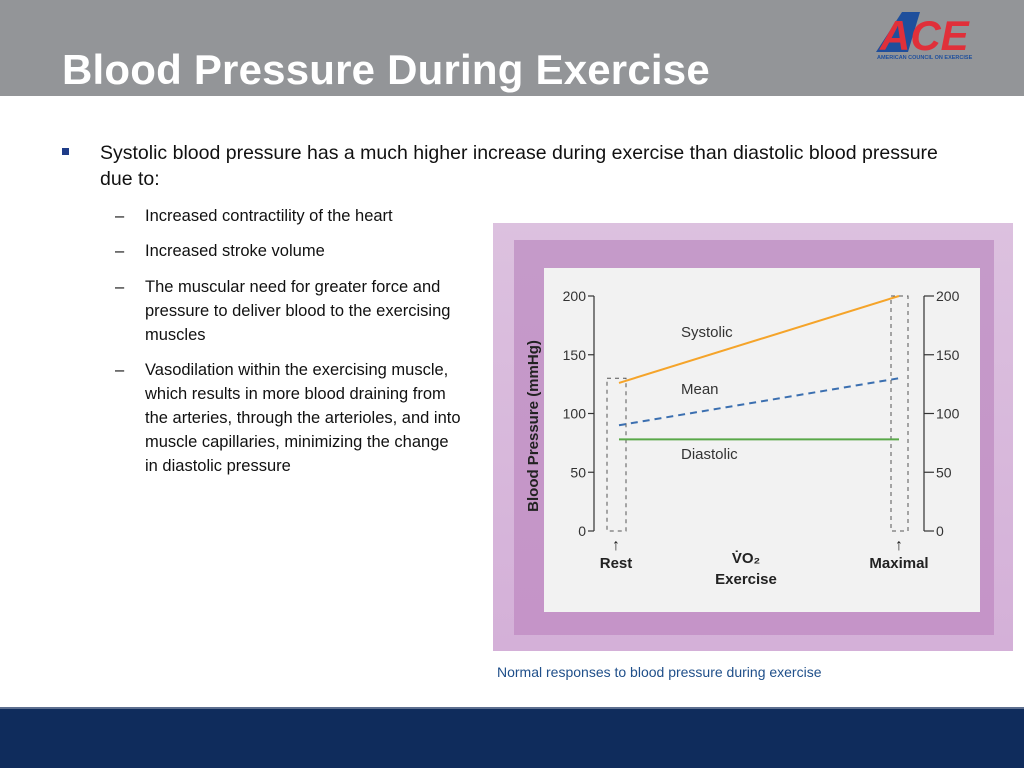  I want to click on bullet-square-icon, so click(65, 151).